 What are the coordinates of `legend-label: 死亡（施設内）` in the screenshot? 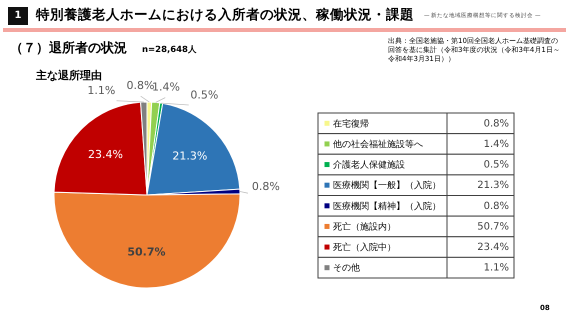 It's located at (364, 226).